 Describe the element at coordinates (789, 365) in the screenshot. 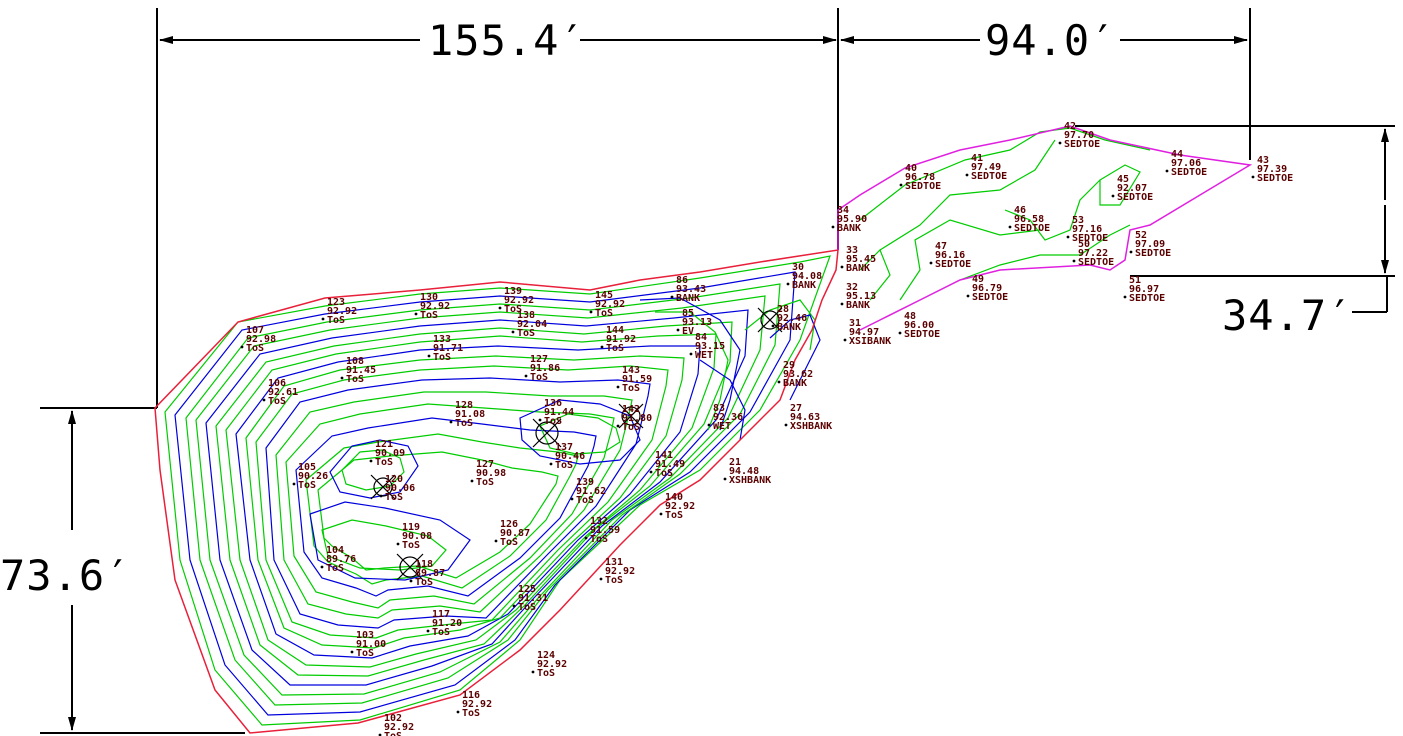

I see `survey-point-number: 29` at that location.